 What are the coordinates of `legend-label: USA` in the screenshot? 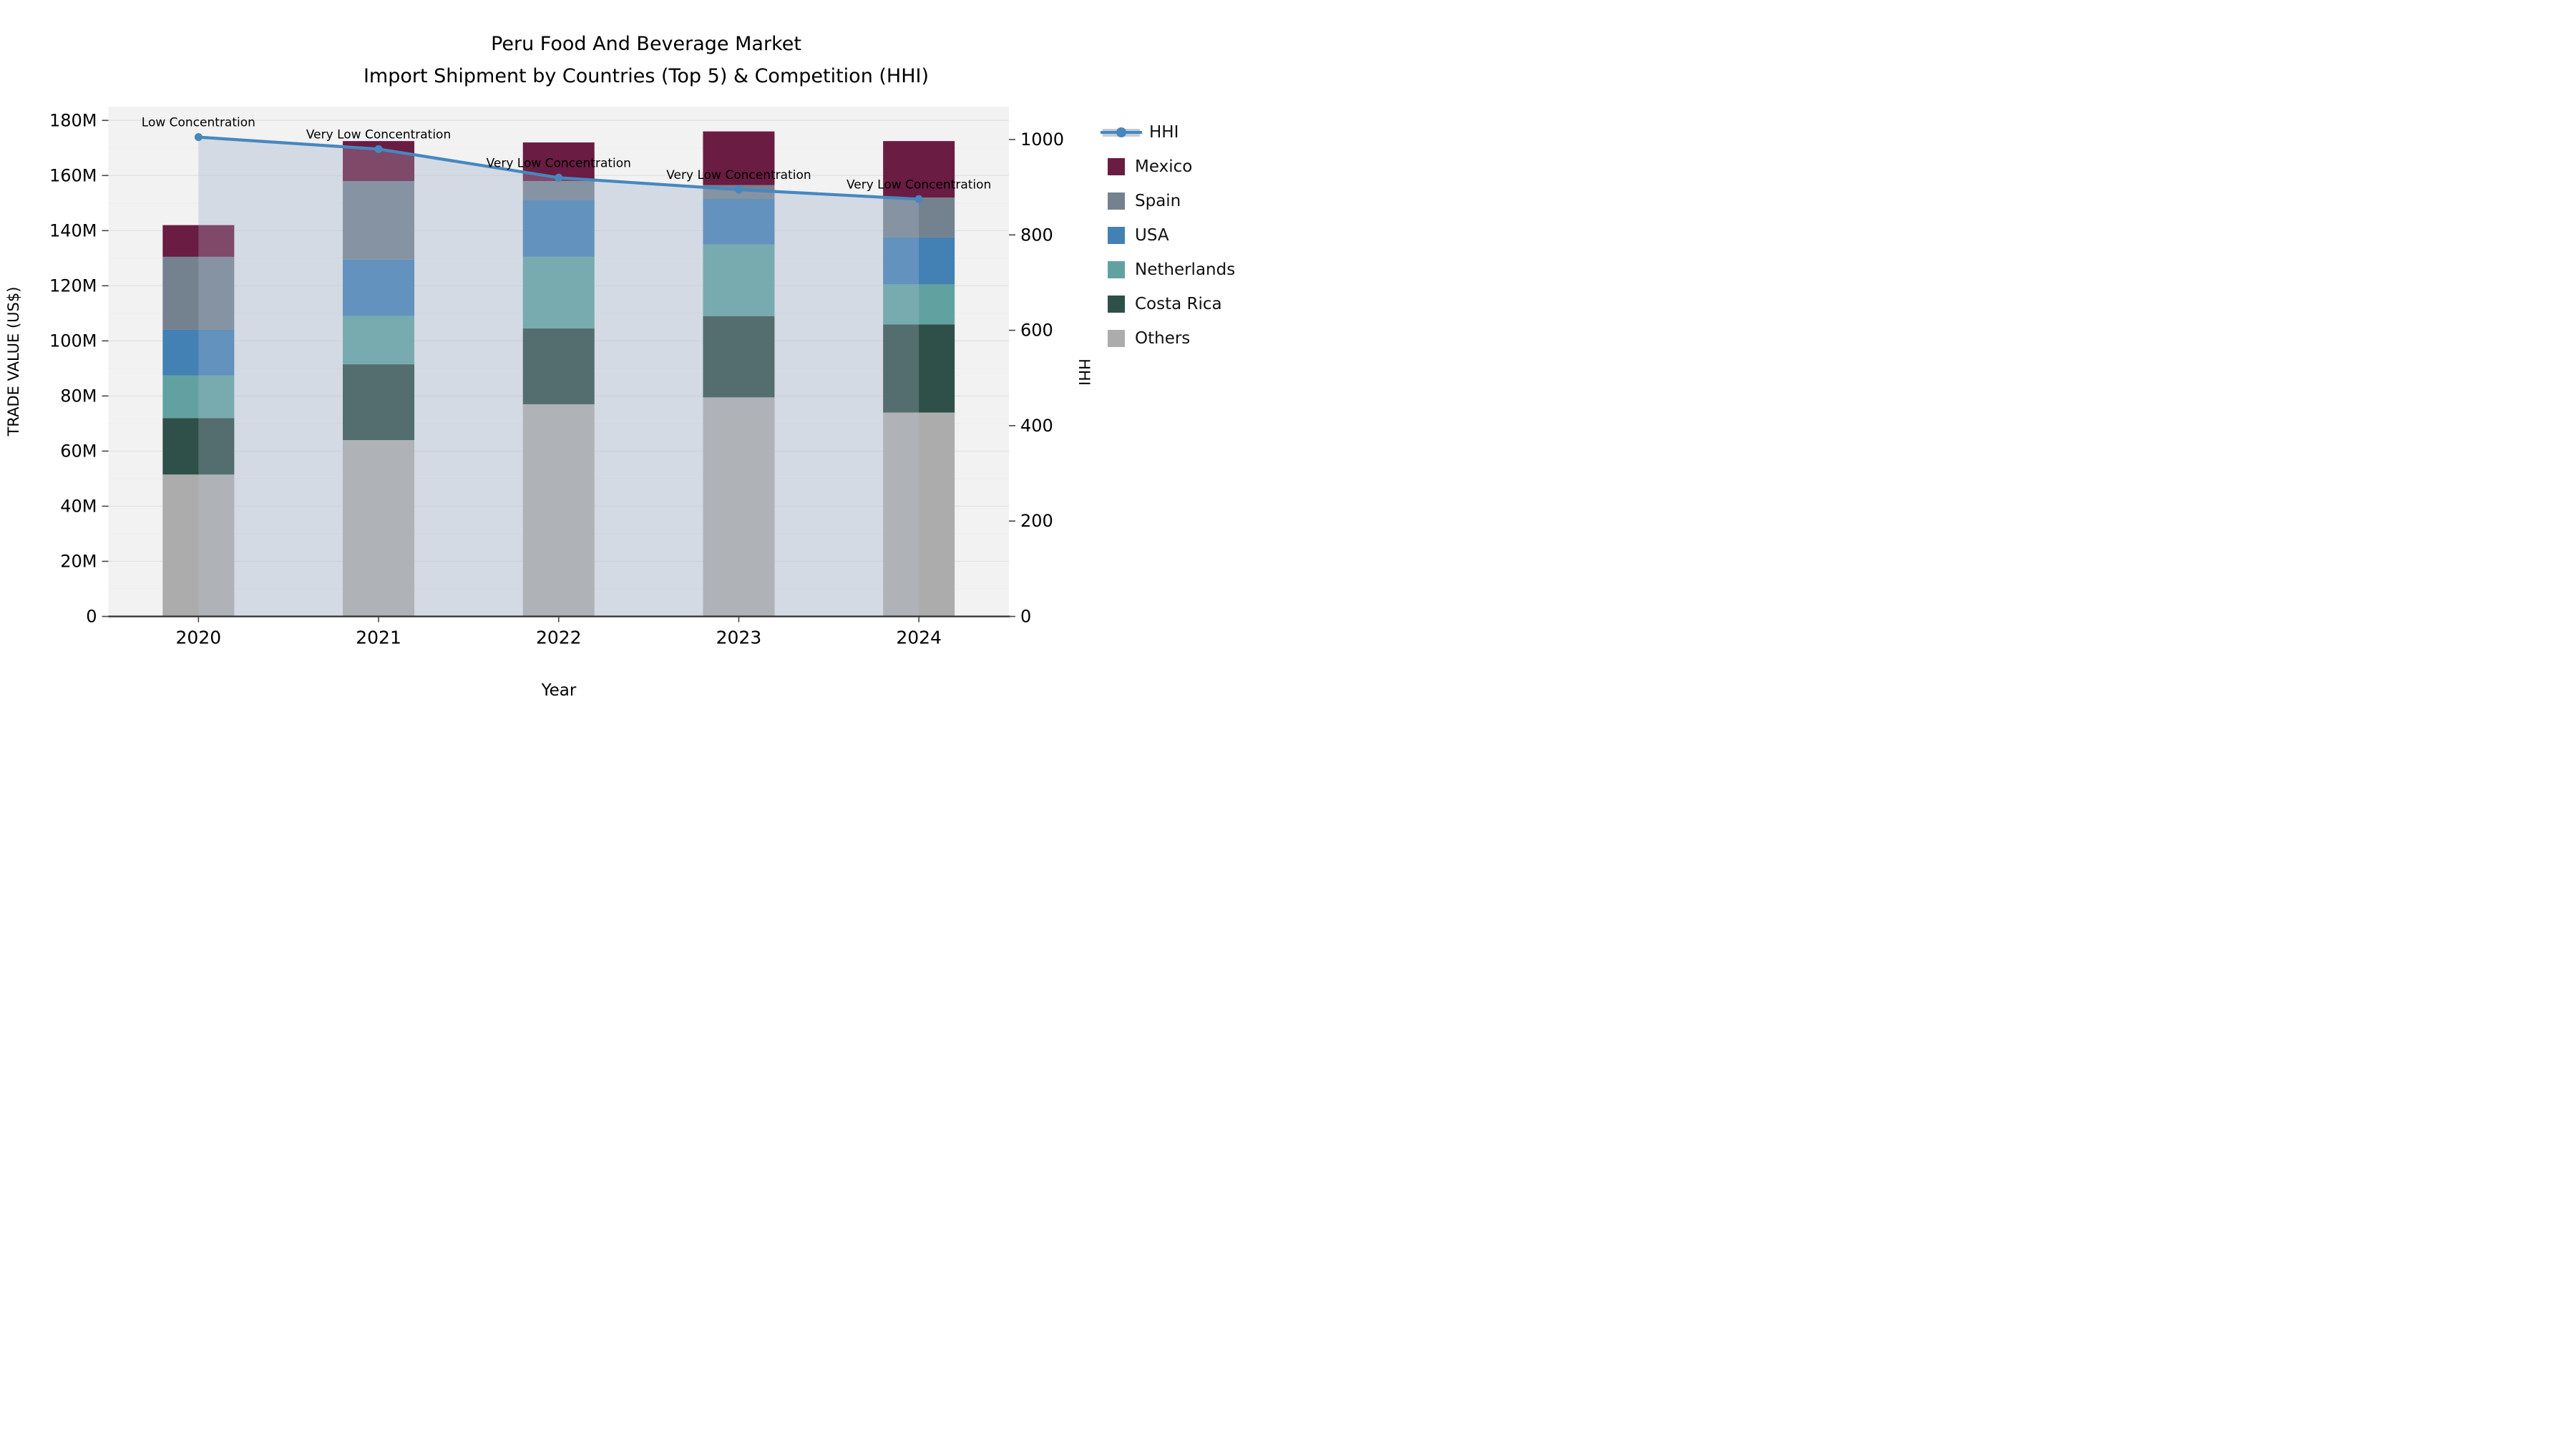 It's located at (1152, 235).